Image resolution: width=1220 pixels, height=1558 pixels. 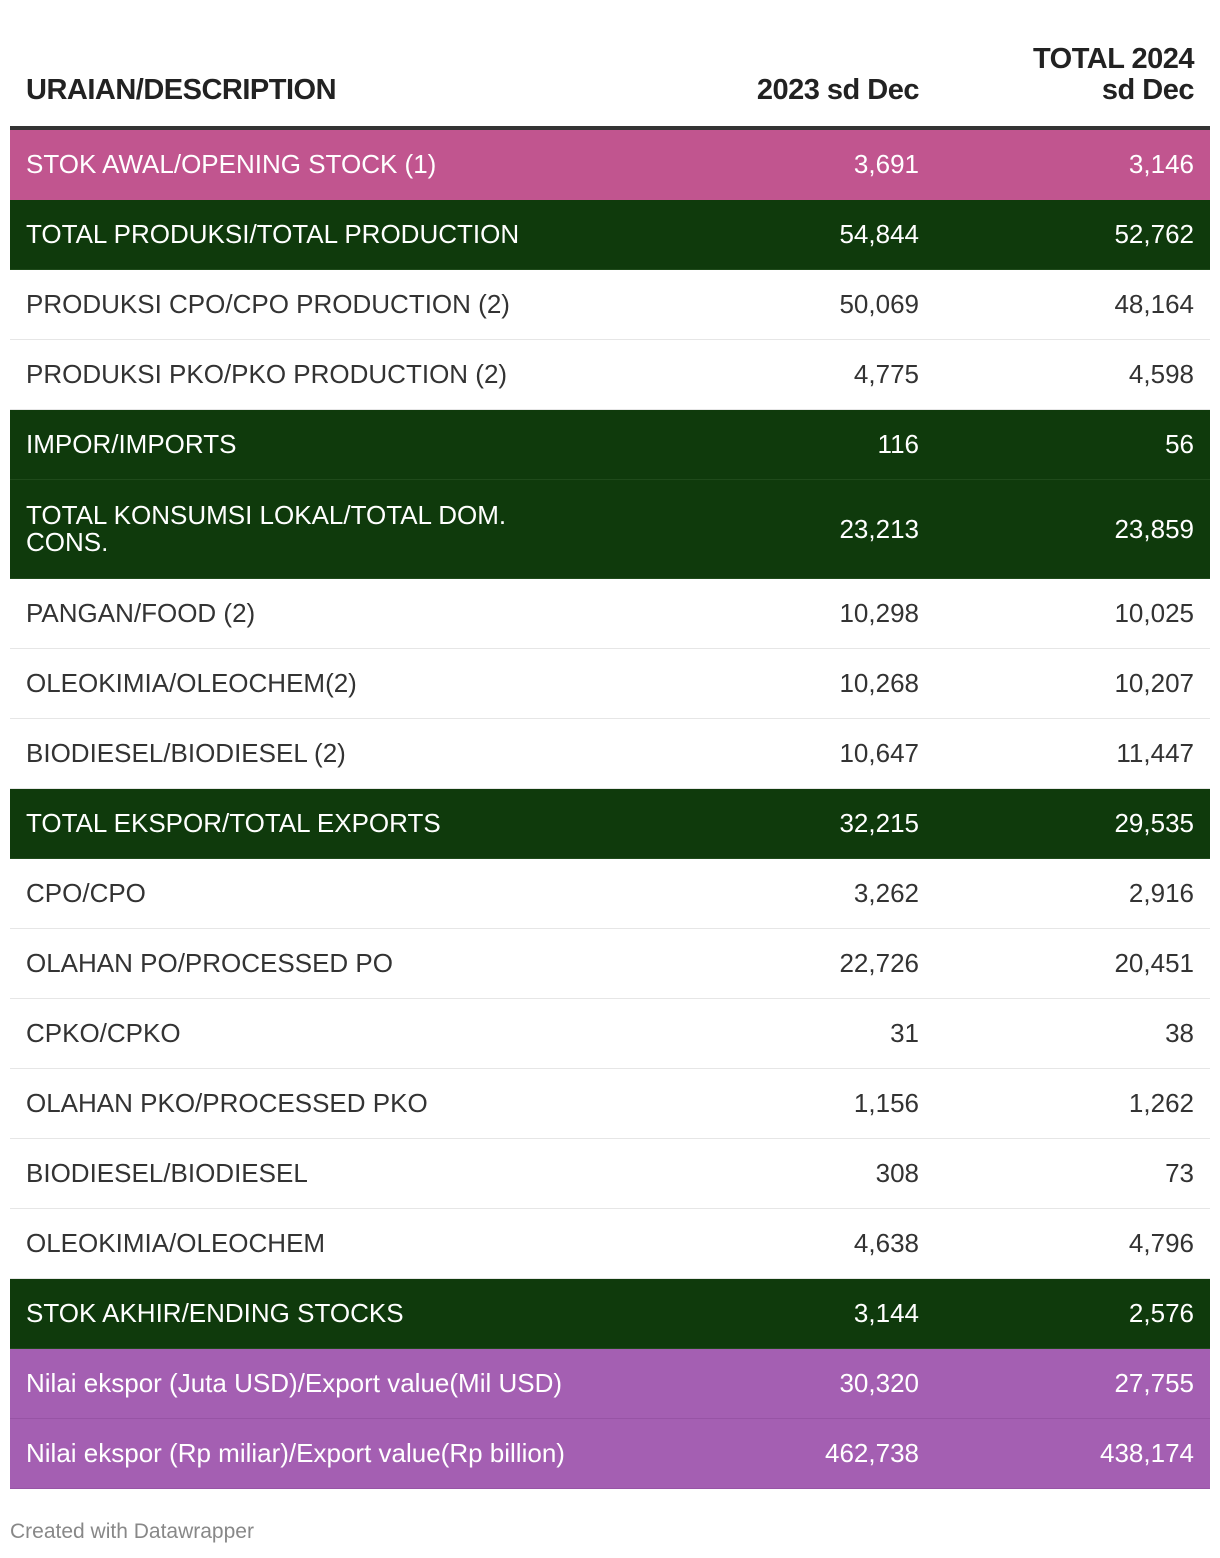 I want to click on value-2024: 4,598, so click(x=1072, y=374).